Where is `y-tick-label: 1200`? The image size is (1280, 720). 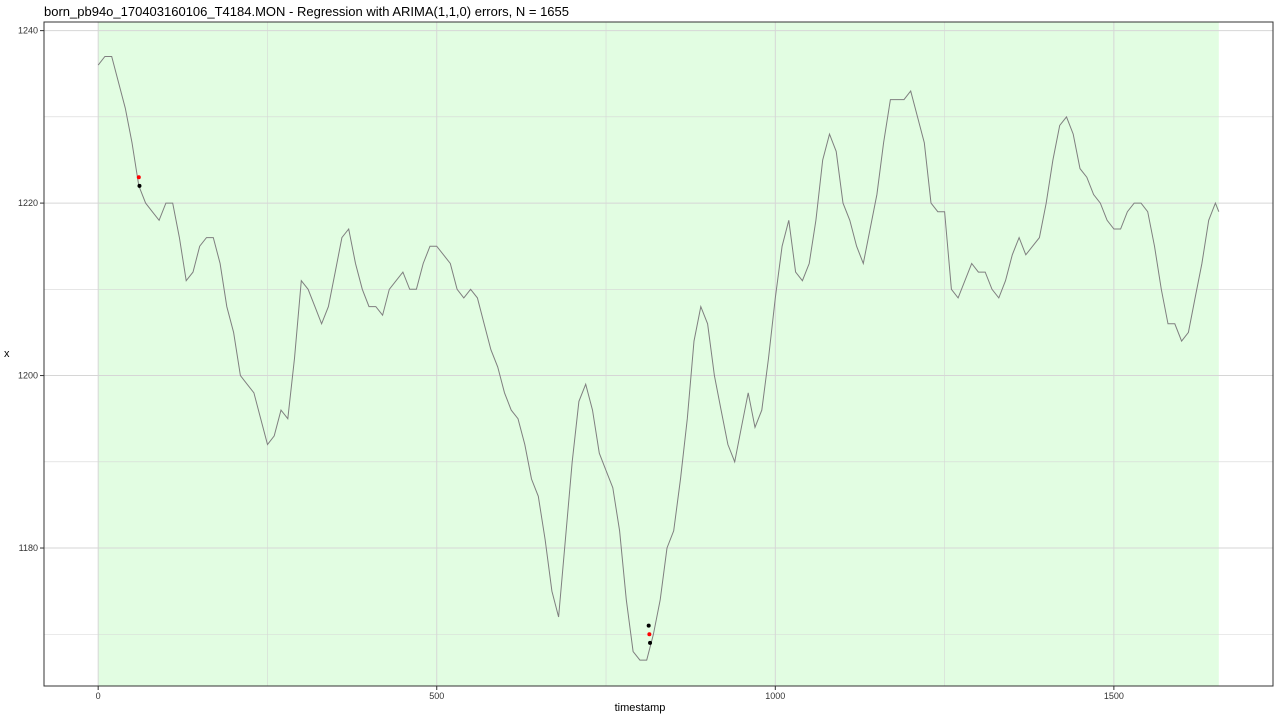 y-tick-label: 1200 is located at coordinates (28, 376).